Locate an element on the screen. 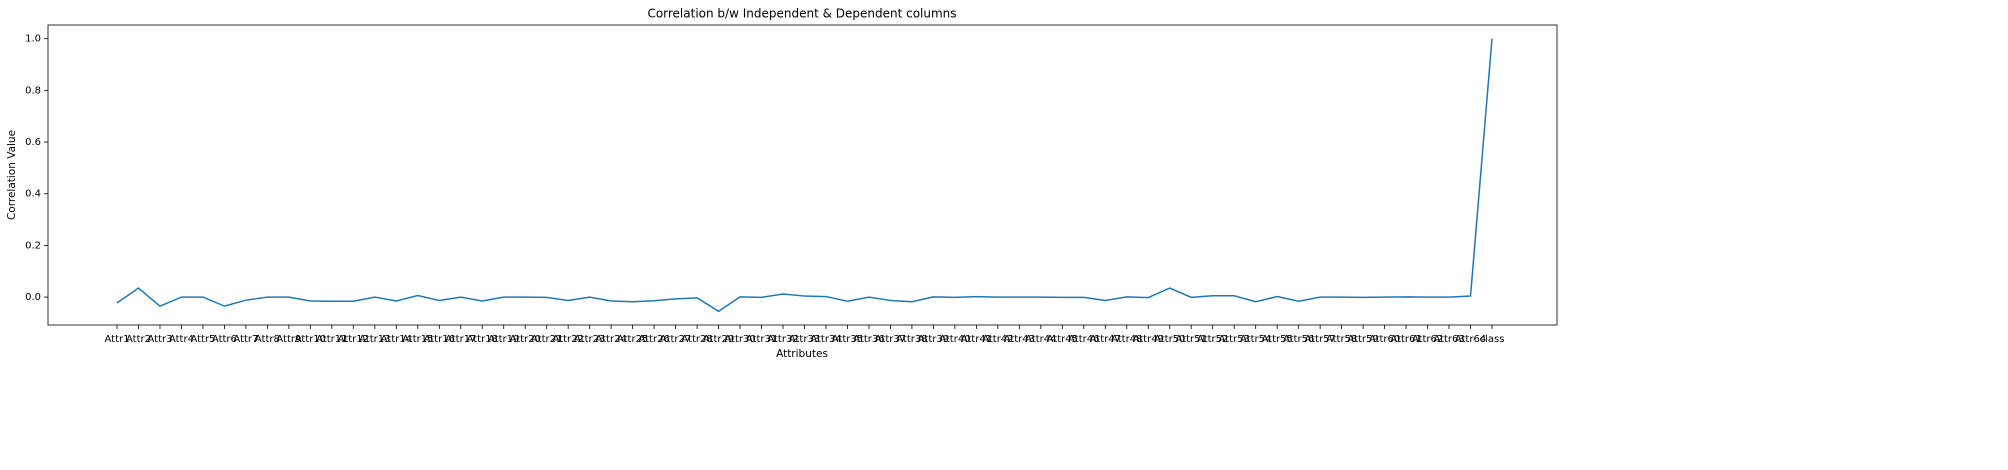 This screenshot has height=470, width=2008. y-tick-label: 0.4 is located at coordinates (33, 194).